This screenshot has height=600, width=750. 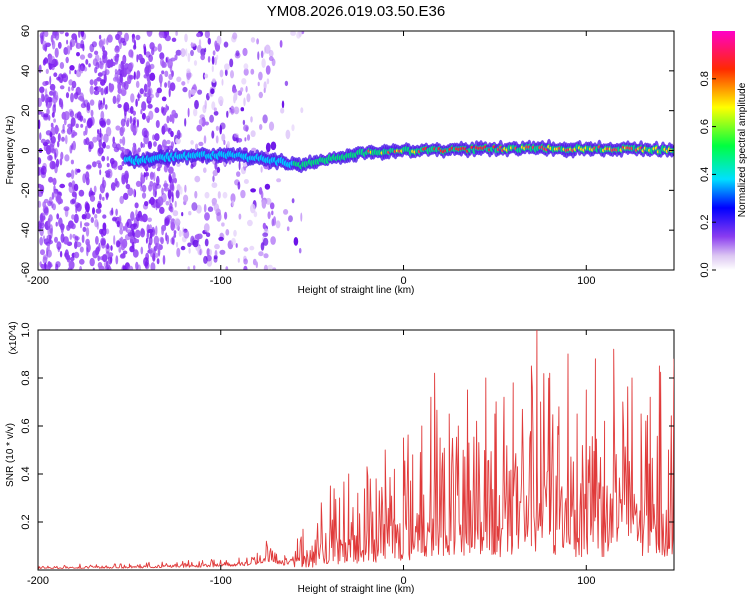 I want to click on x-tick-label: 0, so click(x=403, y=581).